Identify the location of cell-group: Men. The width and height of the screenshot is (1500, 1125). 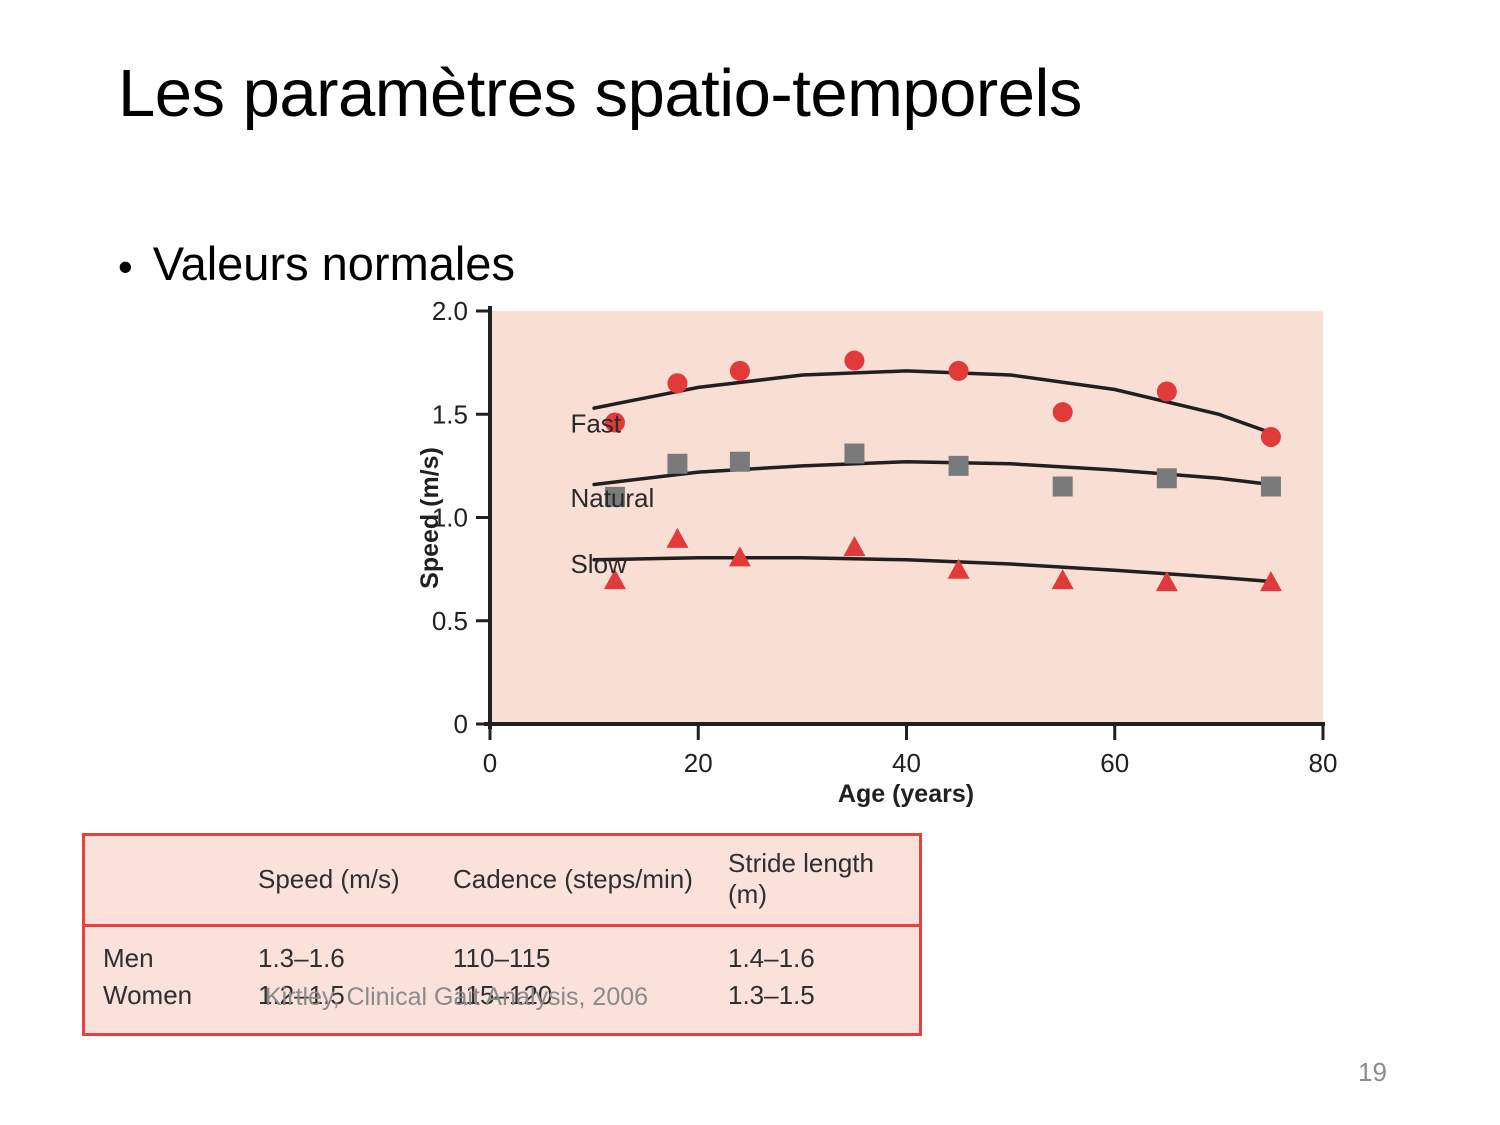
(128, 958).